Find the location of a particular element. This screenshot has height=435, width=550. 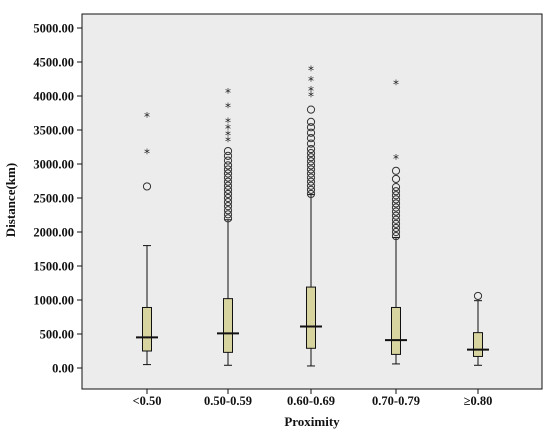

y-tick-label: 0.00 is located at coordinates (63, 369).